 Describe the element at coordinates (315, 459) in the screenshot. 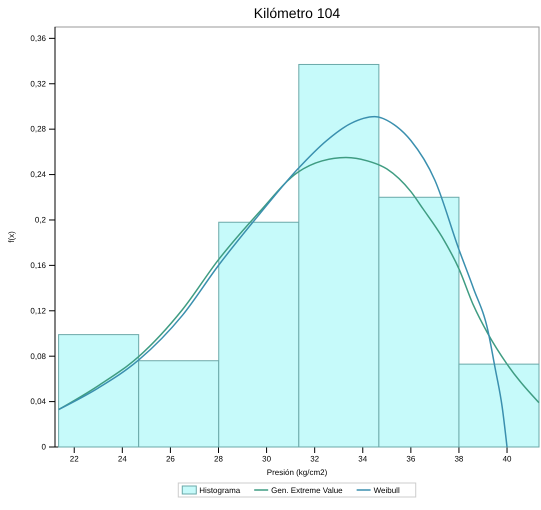

I see `x-tick-label: 32` at that location.